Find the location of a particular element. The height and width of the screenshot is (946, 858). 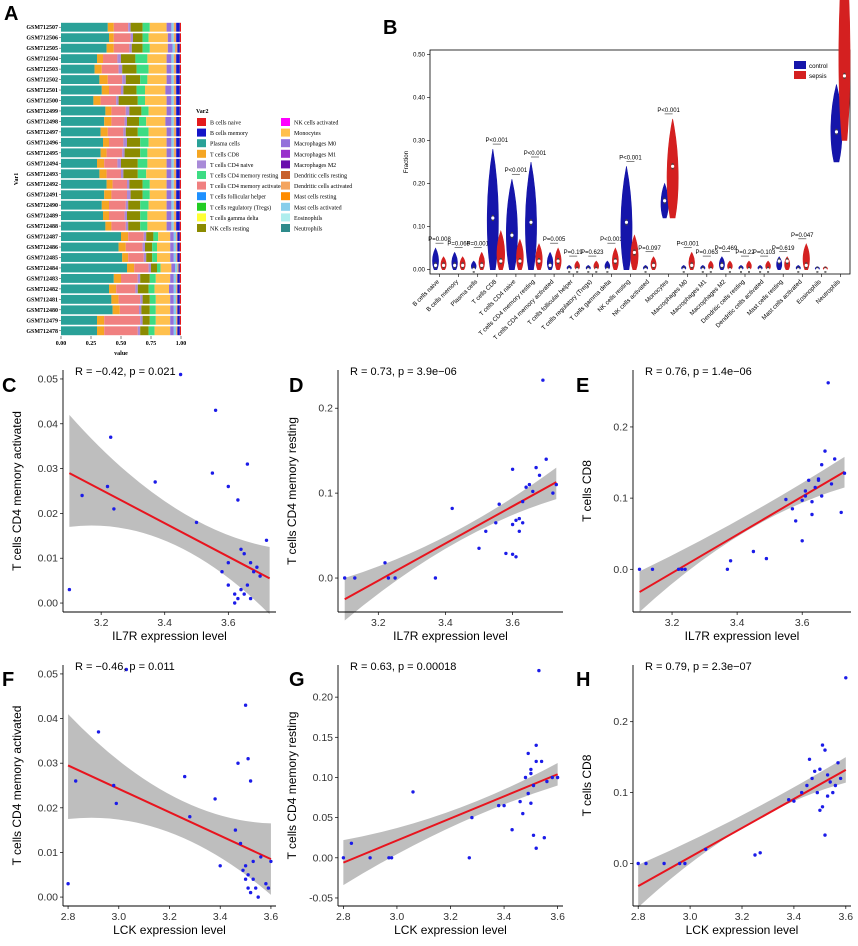

axis-title-x: IL7R expression level is located at coordinates (742, 636).